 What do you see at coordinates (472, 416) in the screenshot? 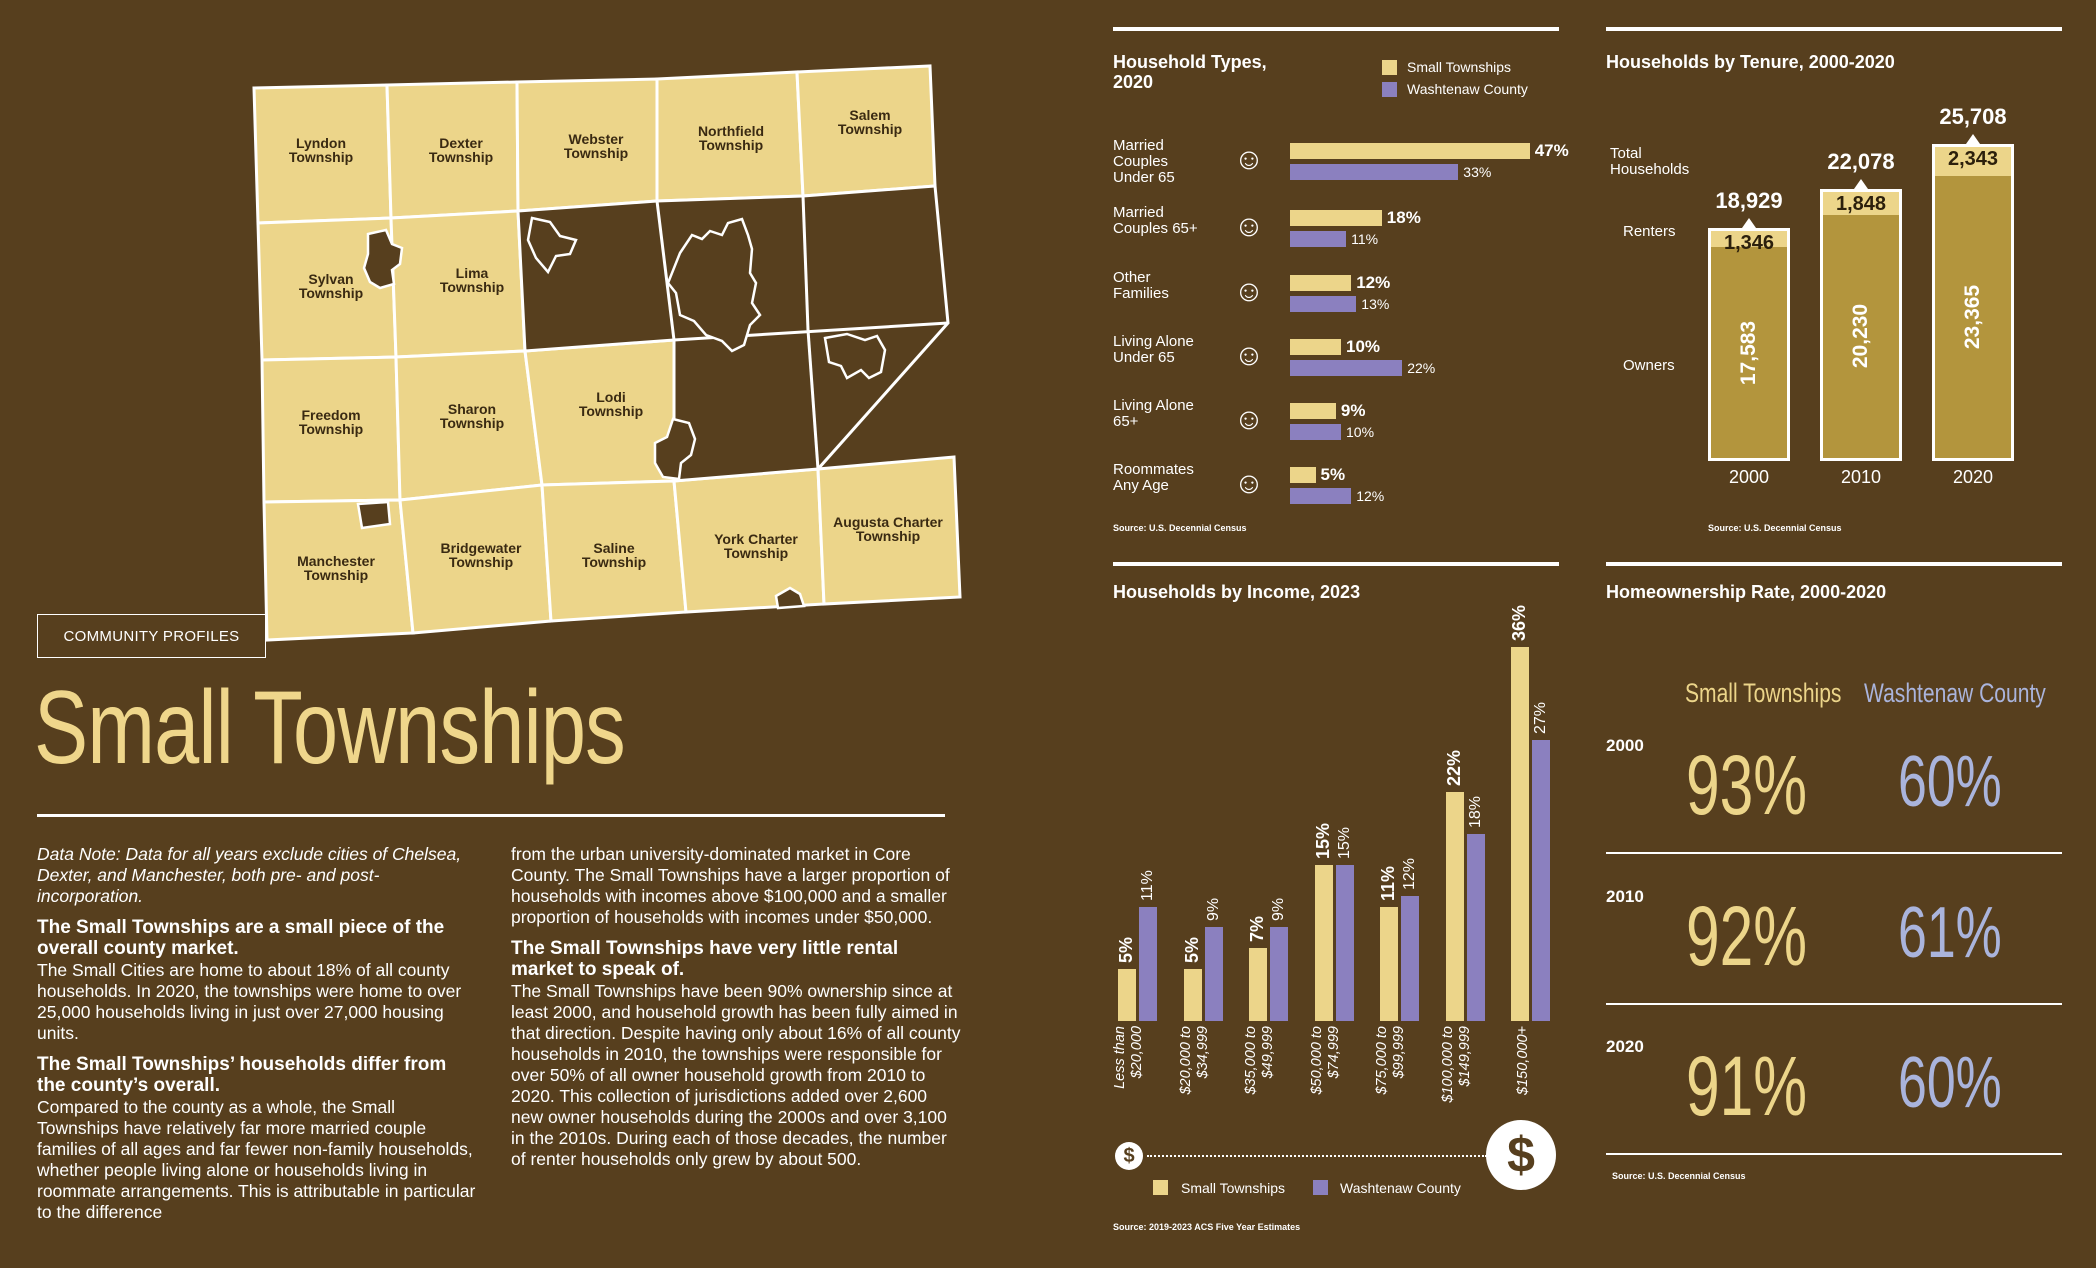
I see `map-label-sharon: Sharon Township` at bounding box center [472, 416].